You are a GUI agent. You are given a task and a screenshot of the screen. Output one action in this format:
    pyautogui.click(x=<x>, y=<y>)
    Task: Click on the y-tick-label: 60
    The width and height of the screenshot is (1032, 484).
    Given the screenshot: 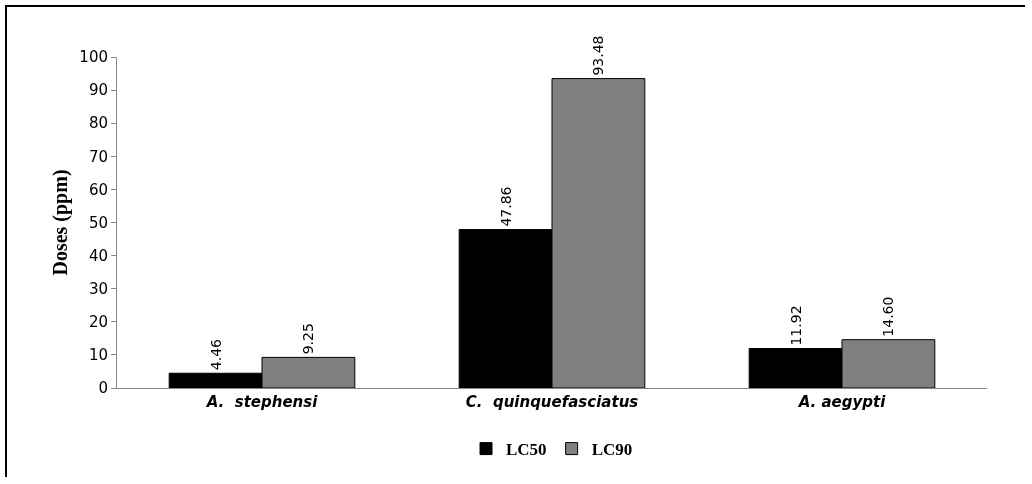 What is the action you would take?
    pyautogui.click(x=98, y=189)
    